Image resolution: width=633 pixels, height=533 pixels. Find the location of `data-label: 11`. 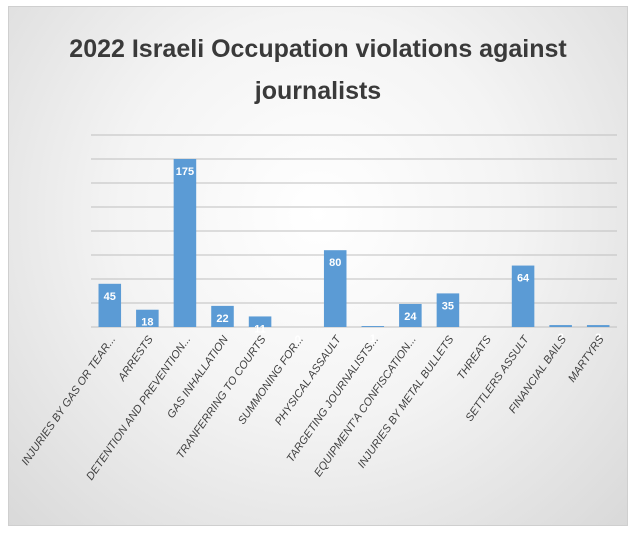

data-label: 11 is located at coordinates (260, 329).